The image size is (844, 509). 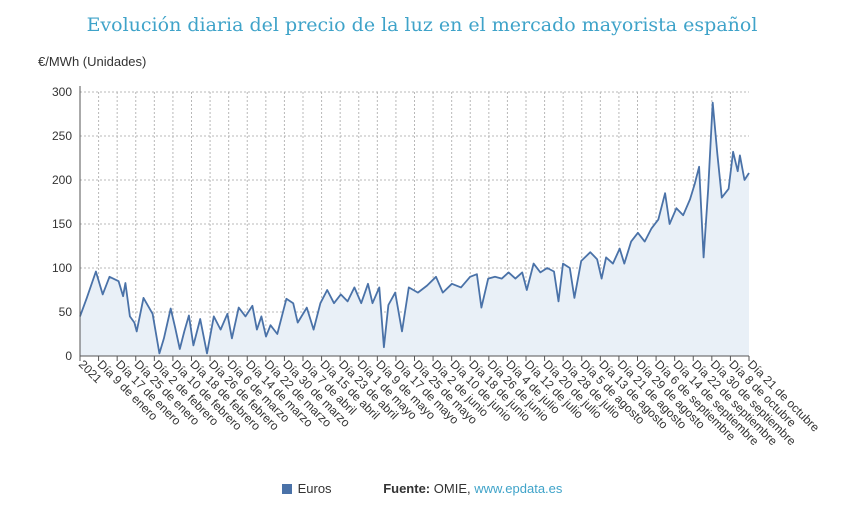 I want to click on y-axis-unit-label: €/MWh (Unidades), so click(x=92, y=61).